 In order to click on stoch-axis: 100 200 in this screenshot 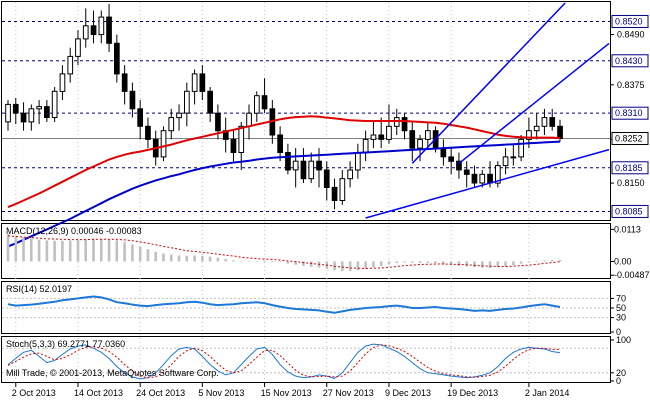, I will do `click(620, 360)`.